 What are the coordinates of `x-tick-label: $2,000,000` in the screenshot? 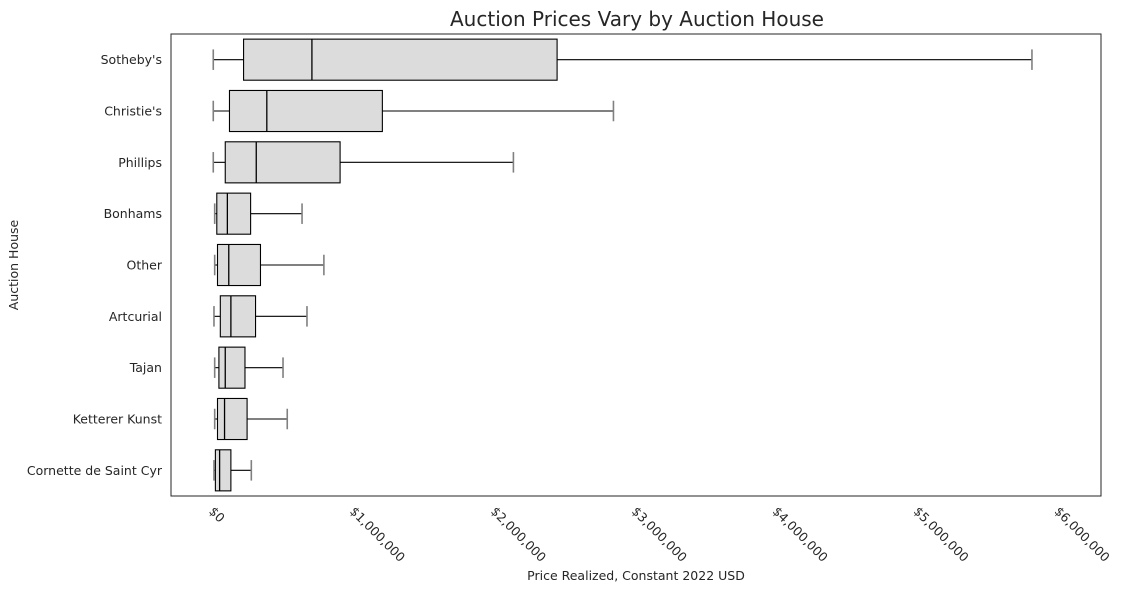 It's located at (518, 534).